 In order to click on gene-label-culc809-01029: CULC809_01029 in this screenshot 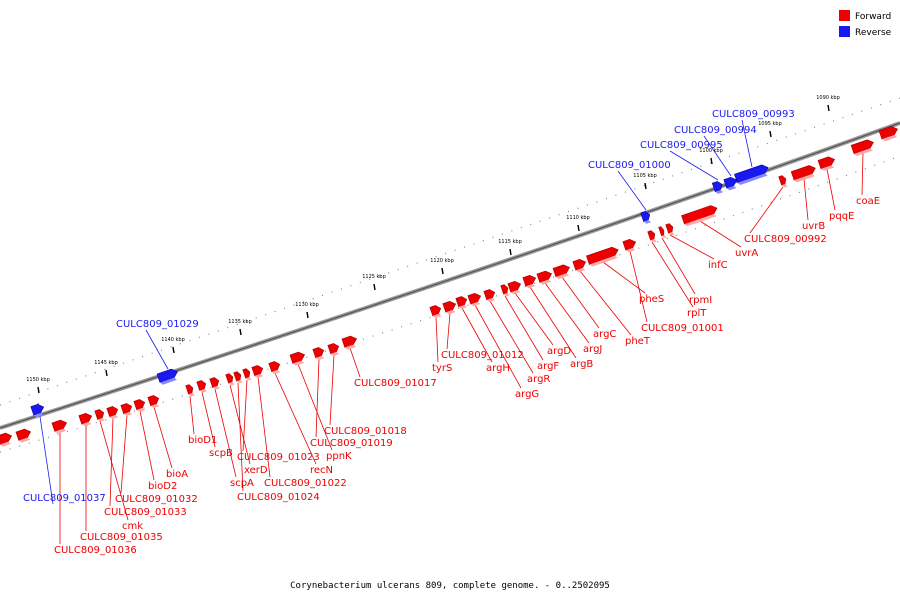, I will do `click(157, 324)`.